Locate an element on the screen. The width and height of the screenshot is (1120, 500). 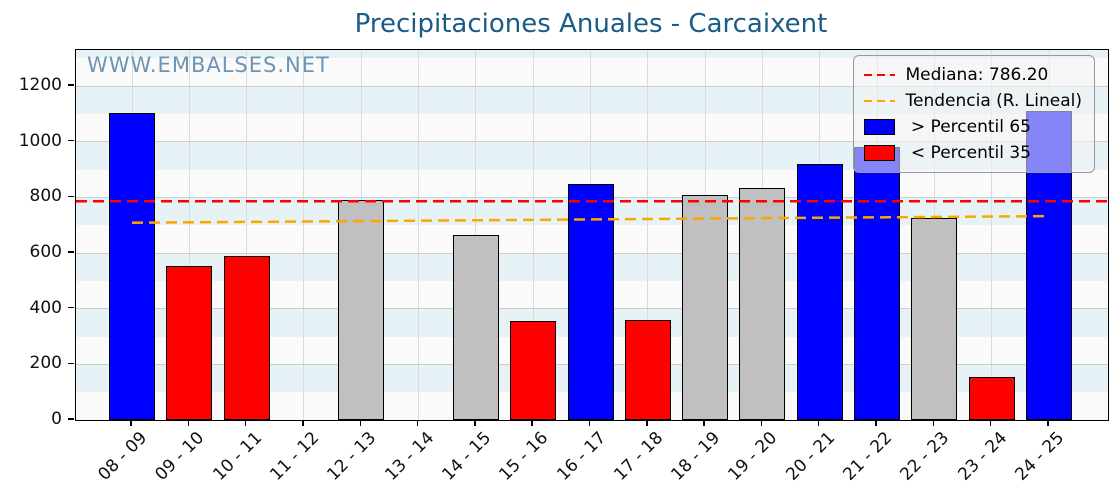
y-tick-label-1200: 1200 is located at coordinates (40, 85).